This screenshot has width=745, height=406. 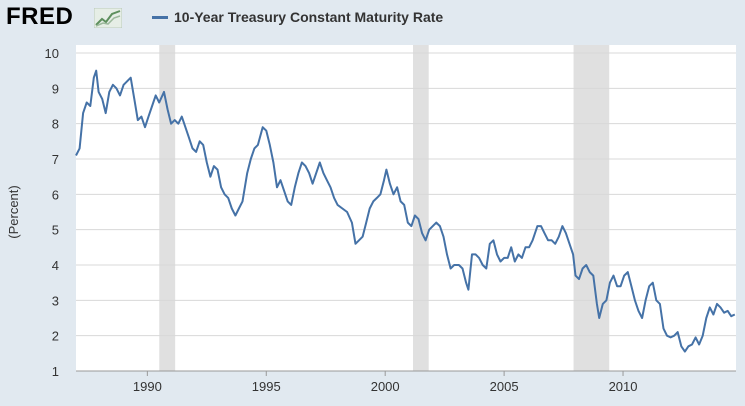 I want to click on legend-swatch, so click(x=160, y=17).